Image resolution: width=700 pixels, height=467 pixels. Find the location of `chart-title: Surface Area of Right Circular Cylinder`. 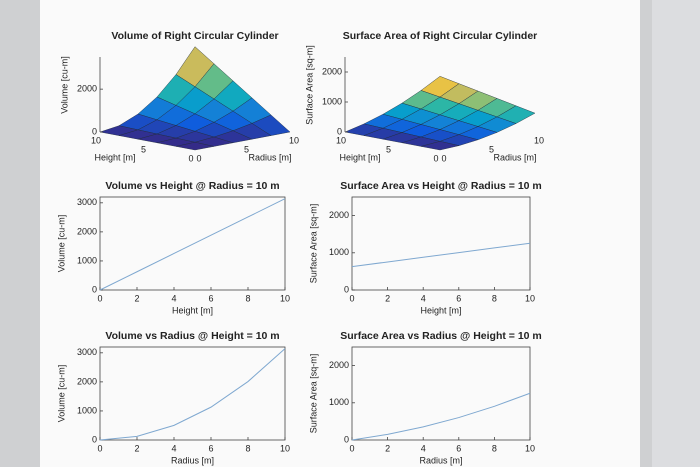

chart-title: Surface Area of Right Circular Cylinder is located at coordinates (440, 36).